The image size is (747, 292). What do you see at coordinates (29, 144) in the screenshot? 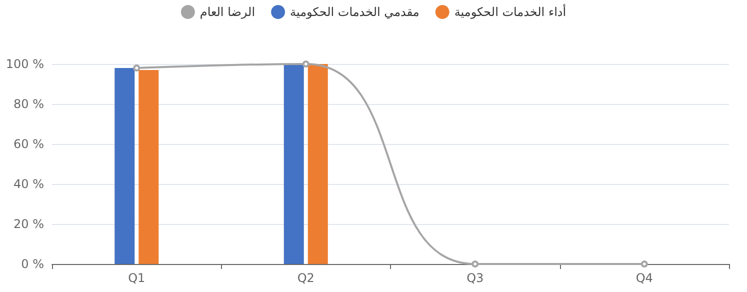
I see `y-tick-label: 60 %` at bounding box center [29, 144].